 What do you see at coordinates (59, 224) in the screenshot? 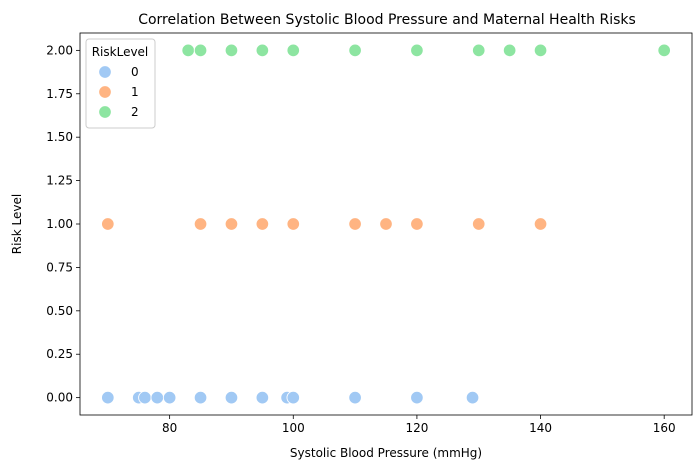
I see `y-tick-label: 1.00` at bounding box center [59, 224].